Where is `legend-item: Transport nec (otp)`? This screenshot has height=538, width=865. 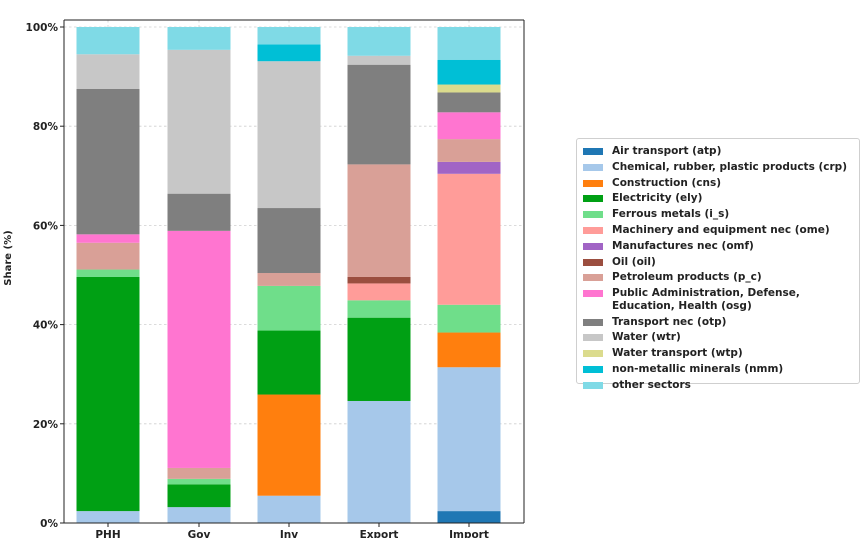 legend-item: Transport nec (otp) is located at coordinates (717, 322).